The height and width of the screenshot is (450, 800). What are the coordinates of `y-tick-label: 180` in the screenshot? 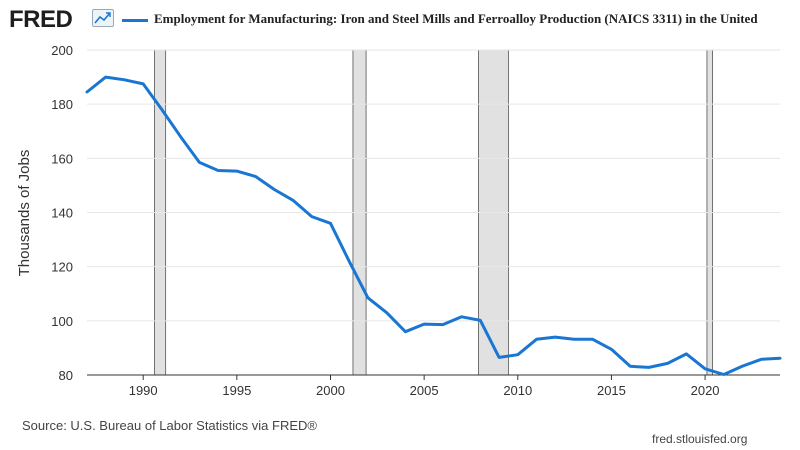 It's located at (62, 104).